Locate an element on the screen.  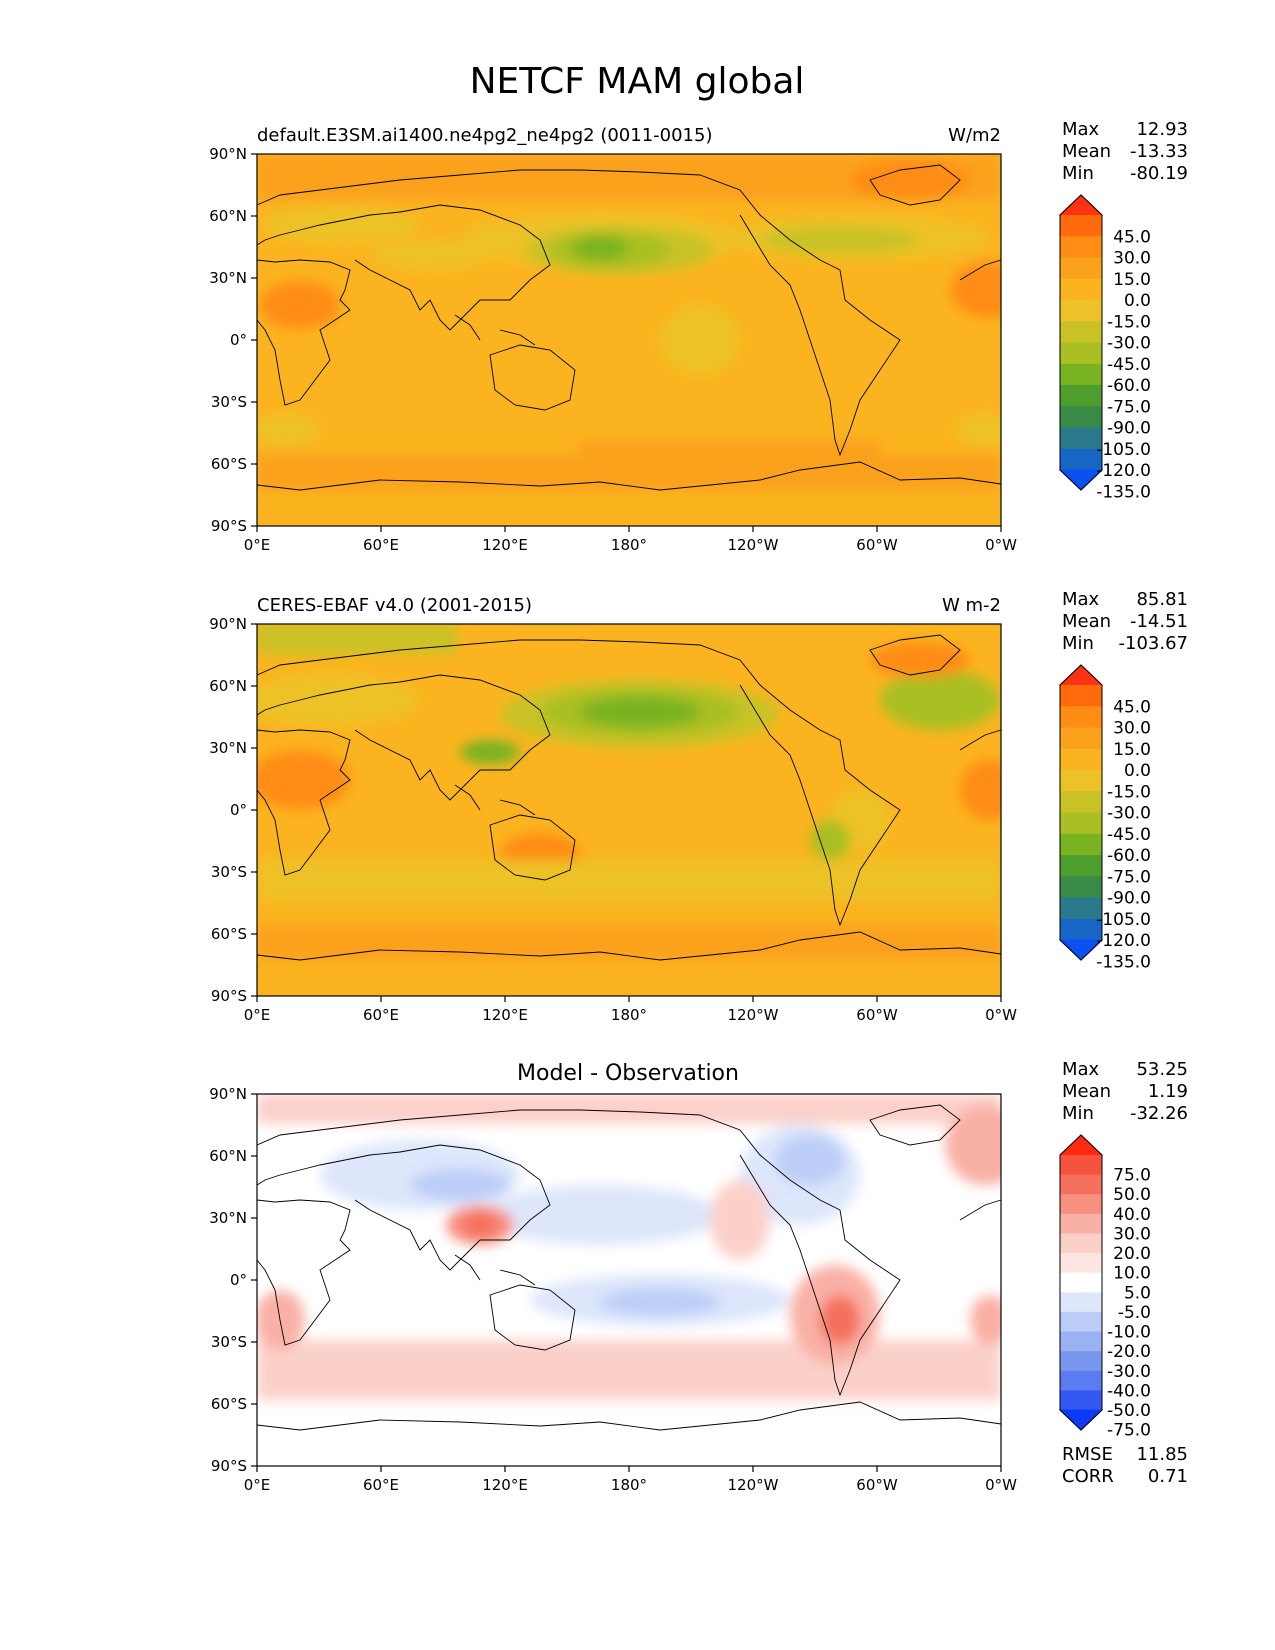
colorbar-tick-label: 15.0 is located at coordinates (1132, 750).